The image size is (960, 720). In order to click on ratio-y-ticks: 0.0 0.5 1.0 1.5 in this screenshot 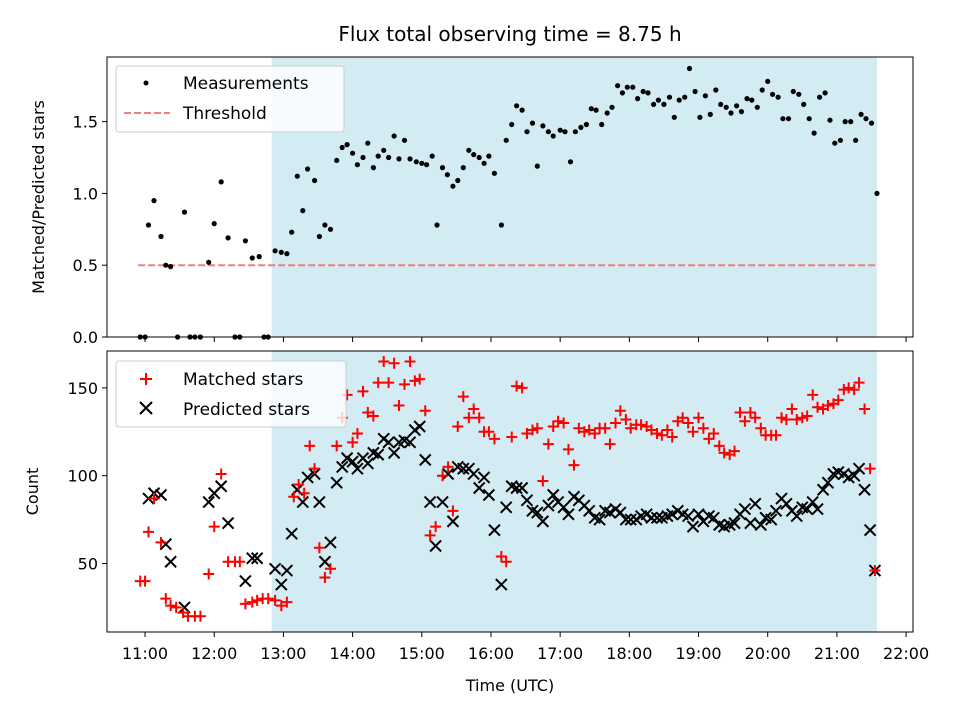, I will do `click(90, 230)`.